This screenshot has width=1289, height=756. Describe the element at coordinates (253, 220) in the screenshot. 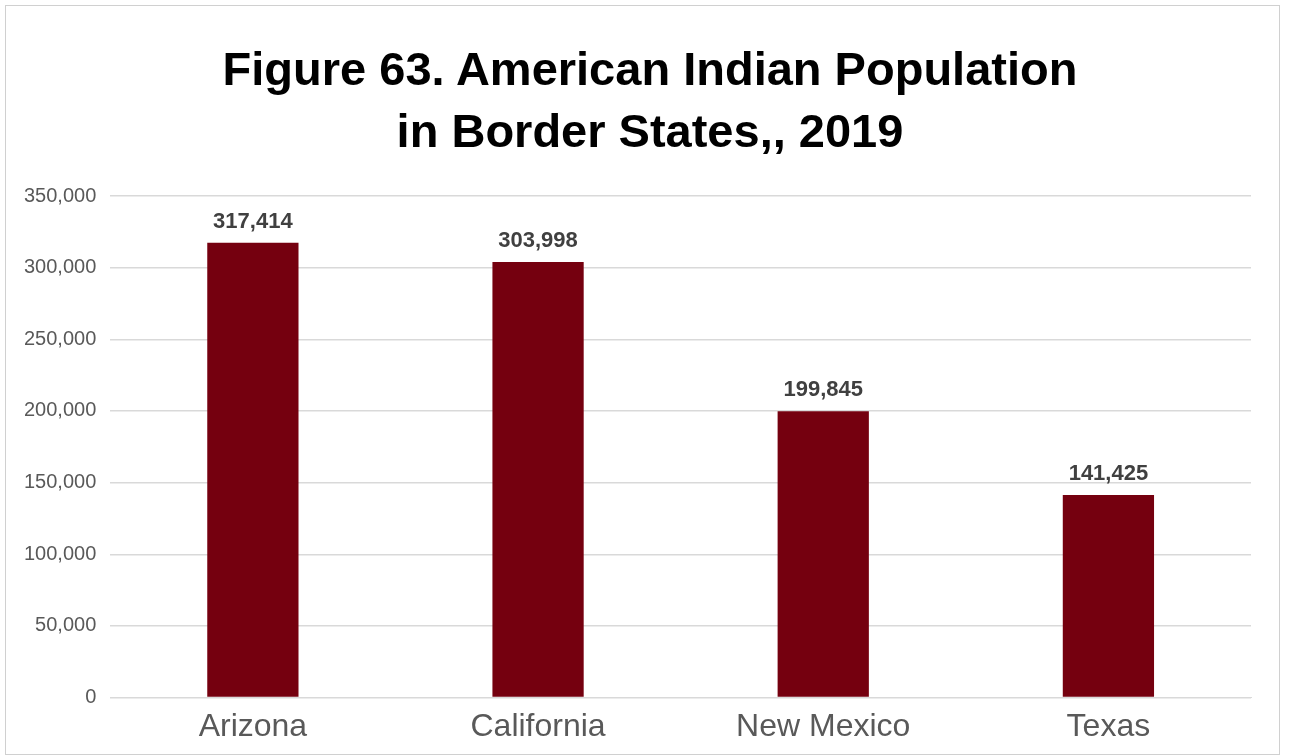

I see `data-label: 317,414` at that location.